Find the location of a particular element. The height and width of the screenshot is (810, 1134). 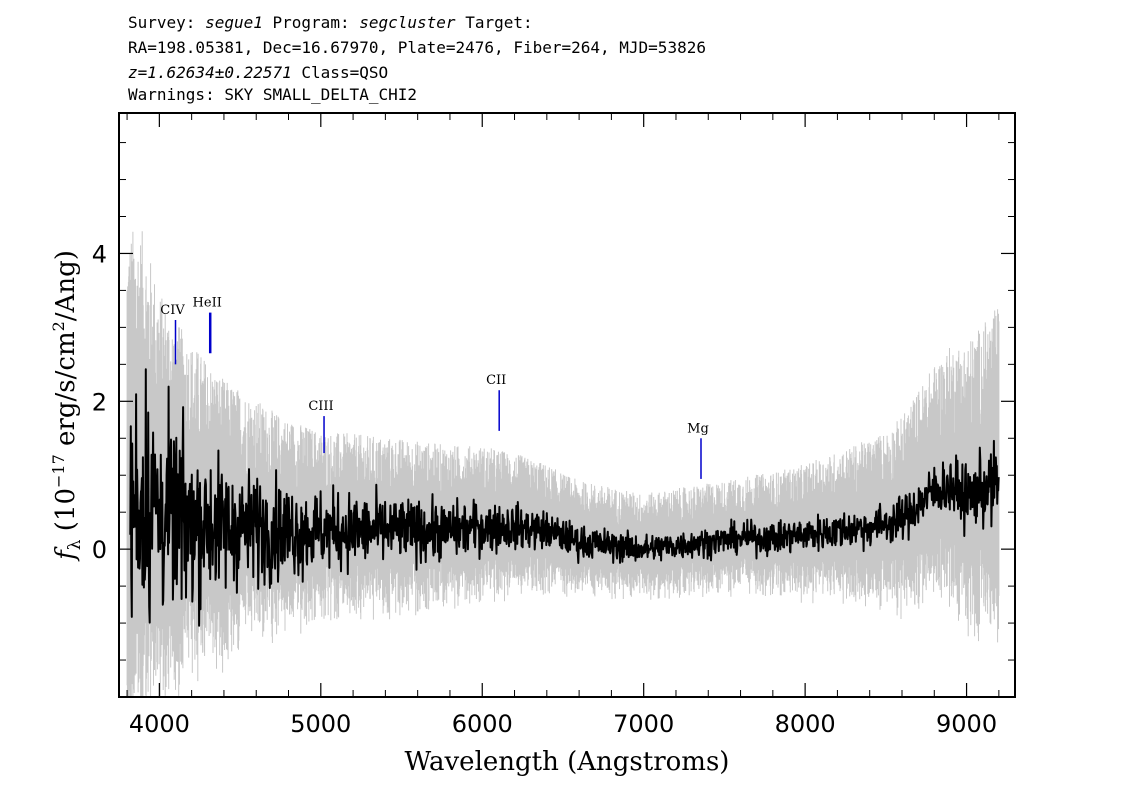

y-title-rest: erg/s/cm is located at coordinates (66, 392).